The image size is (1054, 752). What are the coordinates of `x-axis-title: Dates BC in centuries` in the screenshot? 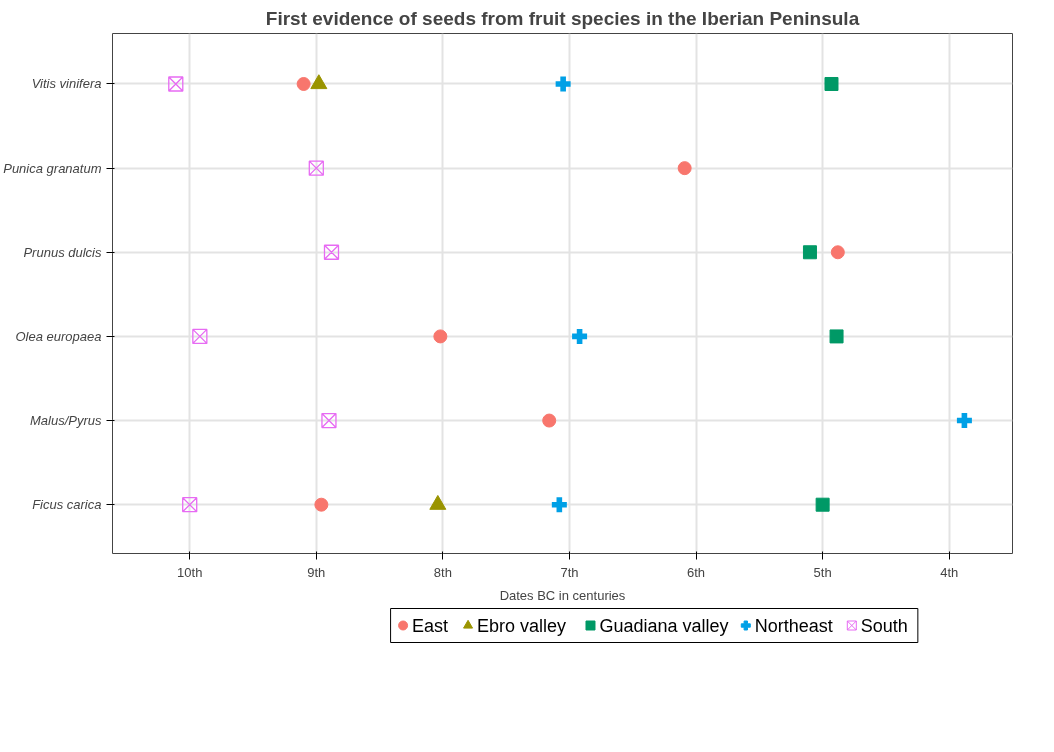 It's located at (562, 595).